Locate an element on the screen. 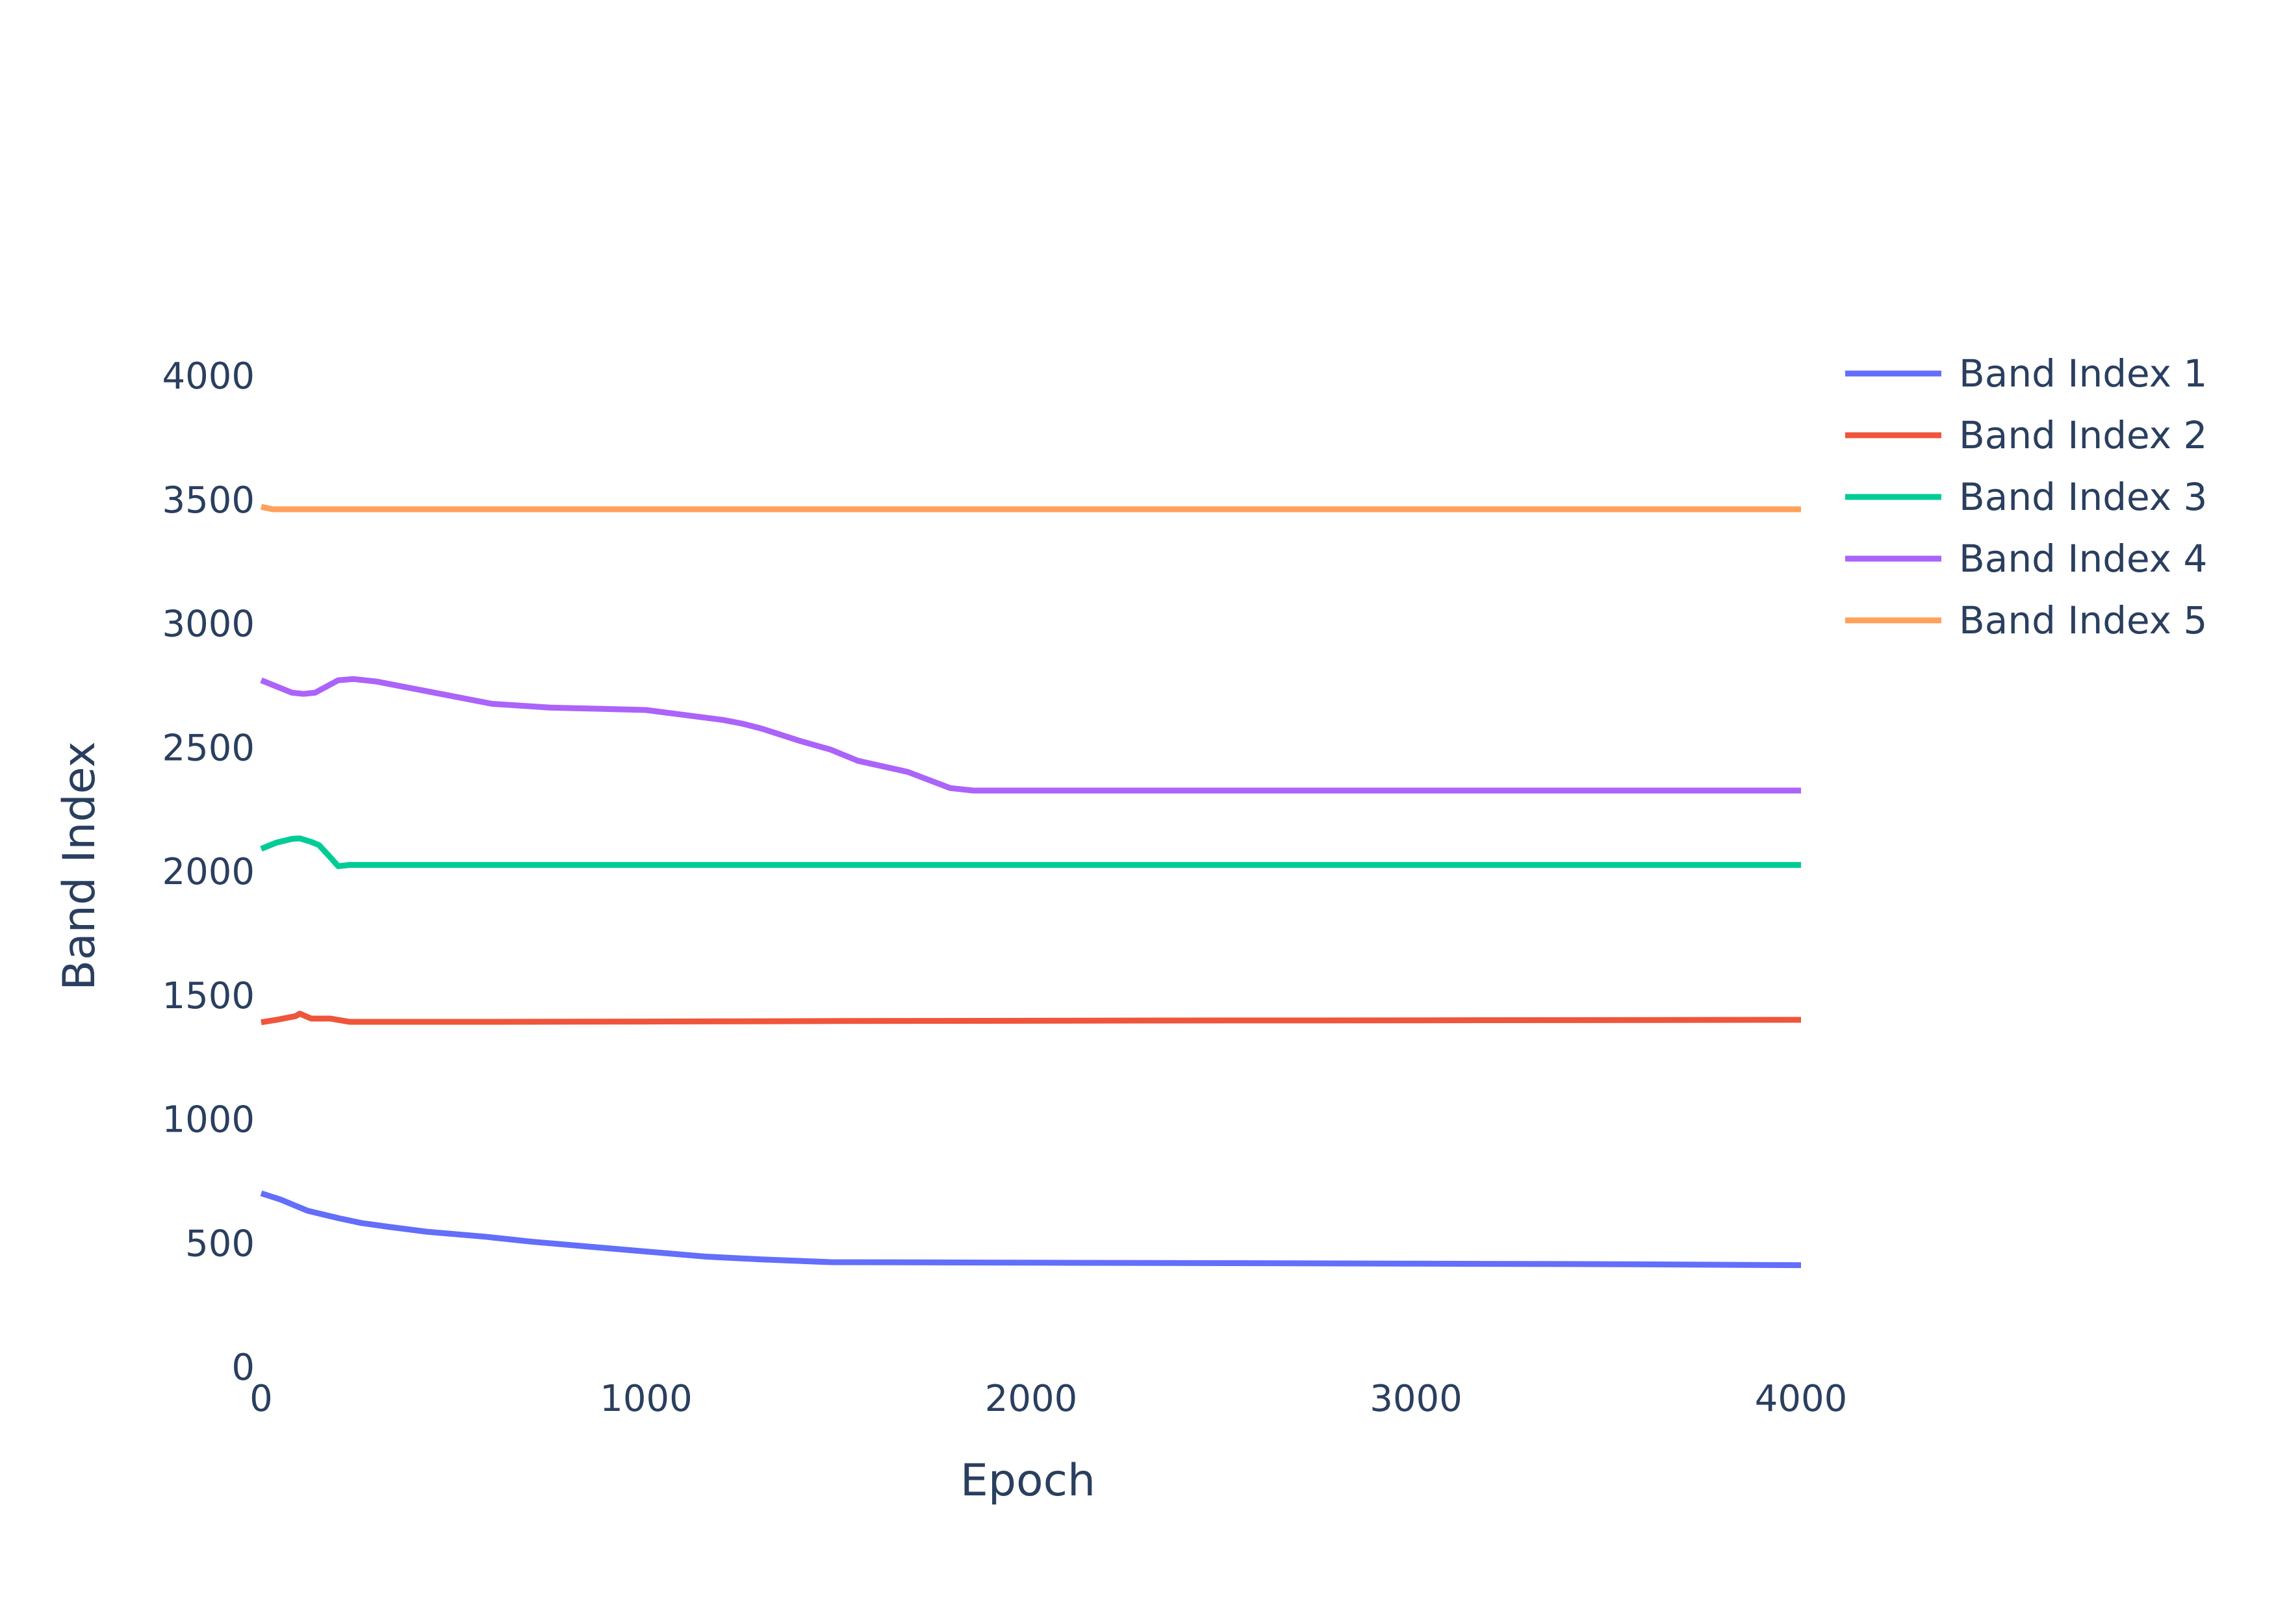 The height and width of the screenshot is (1624, 2274). y-tick-label: 2500 is located at coordinates (208, 748).